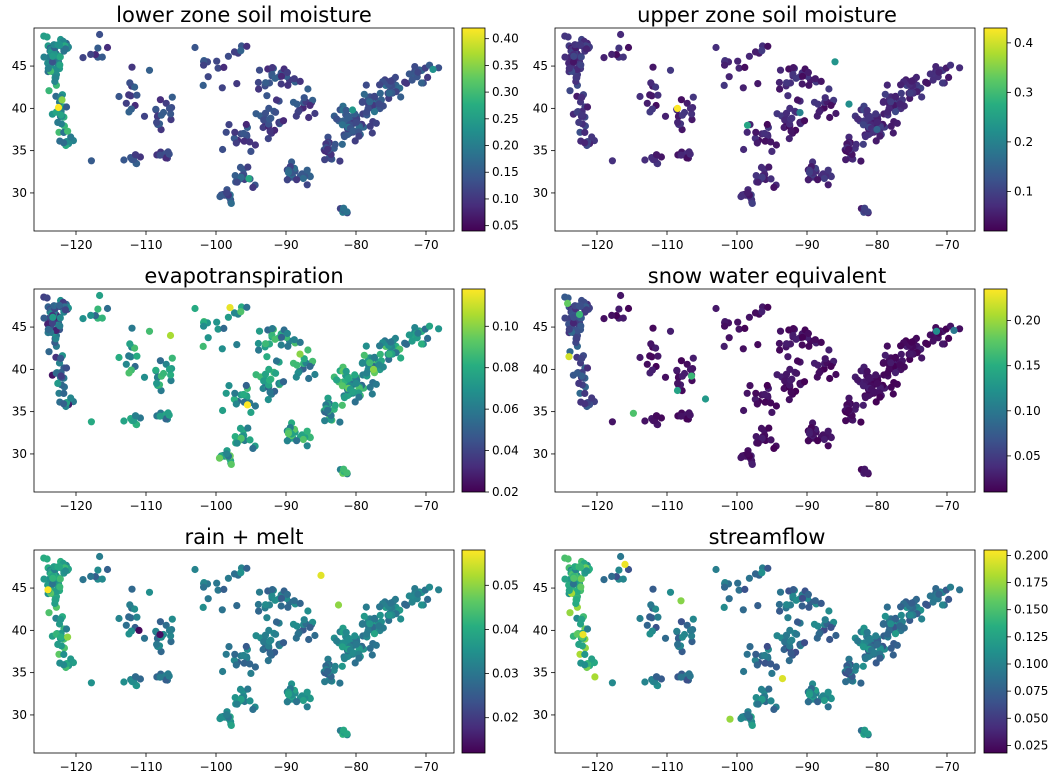 The height and width of the screenshot is (778, 1053). What do you see at coordinates (473, 129) in the screenshot?
I see `colorbar` at bounding box center [473, 129].